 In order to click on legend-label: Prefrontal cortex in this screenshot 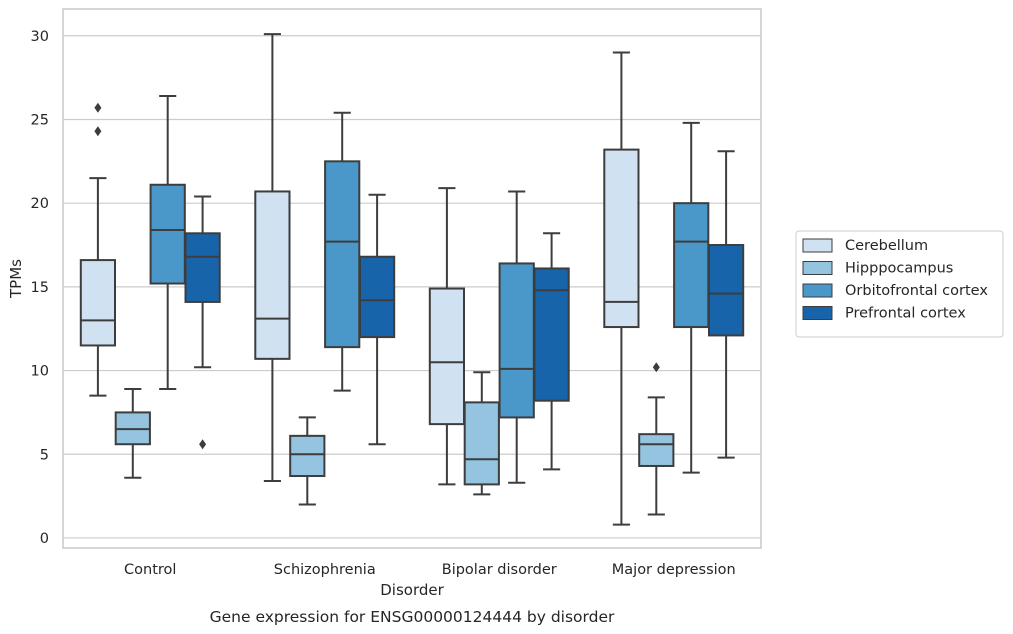, I will do `click(905, 314)`.